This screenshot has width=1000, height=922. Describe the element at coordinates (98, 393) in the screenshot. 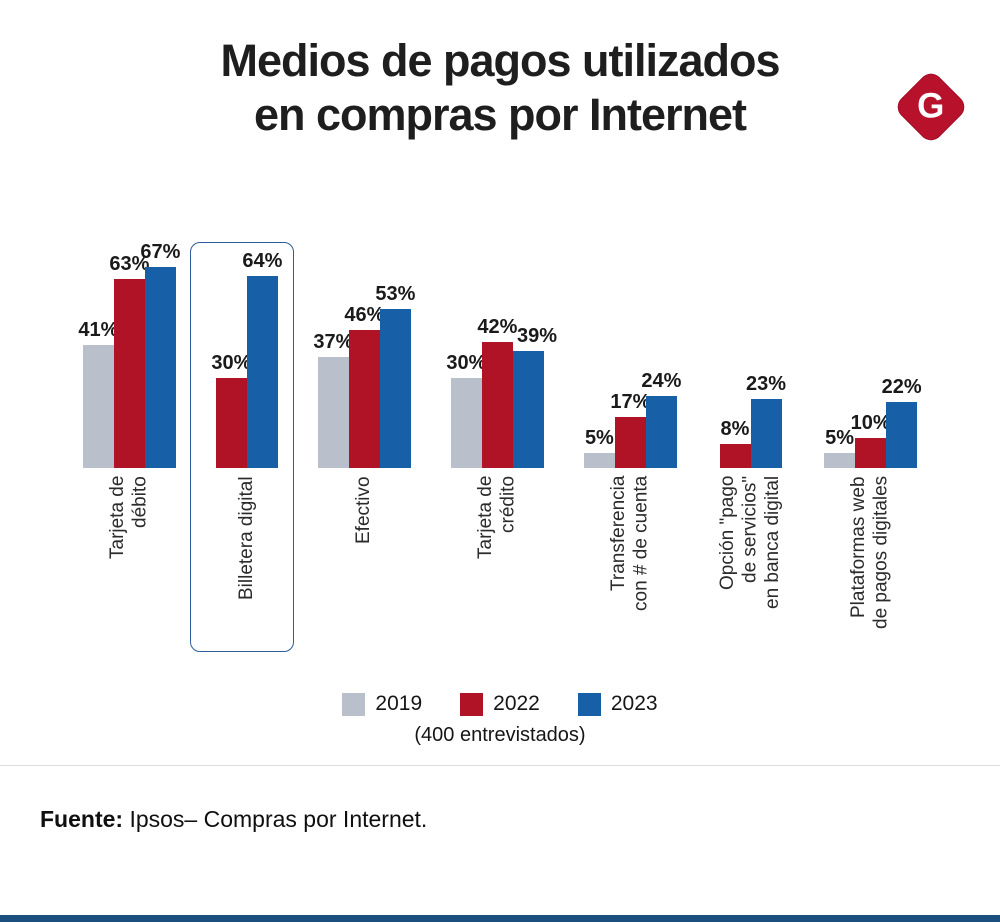

I see `bar-2019: 41%` at that location.